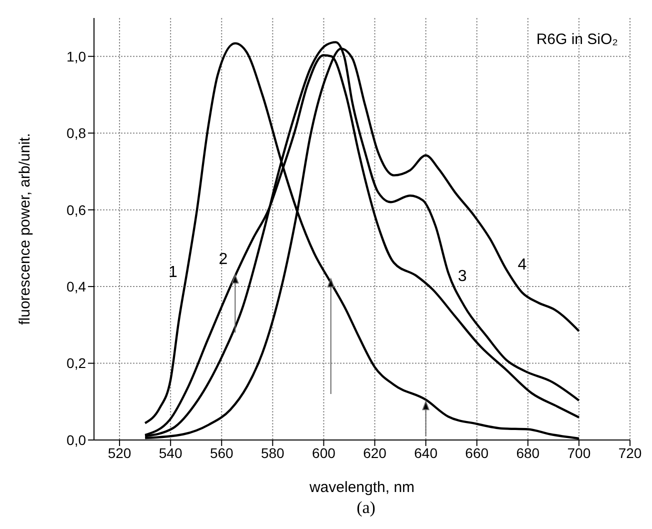 This screenshot has width=652, height=529. What do you see at coordinates (120, 452) in the screenshot?
I see `x-tick-label: 520` at bounding box center [120, 452].